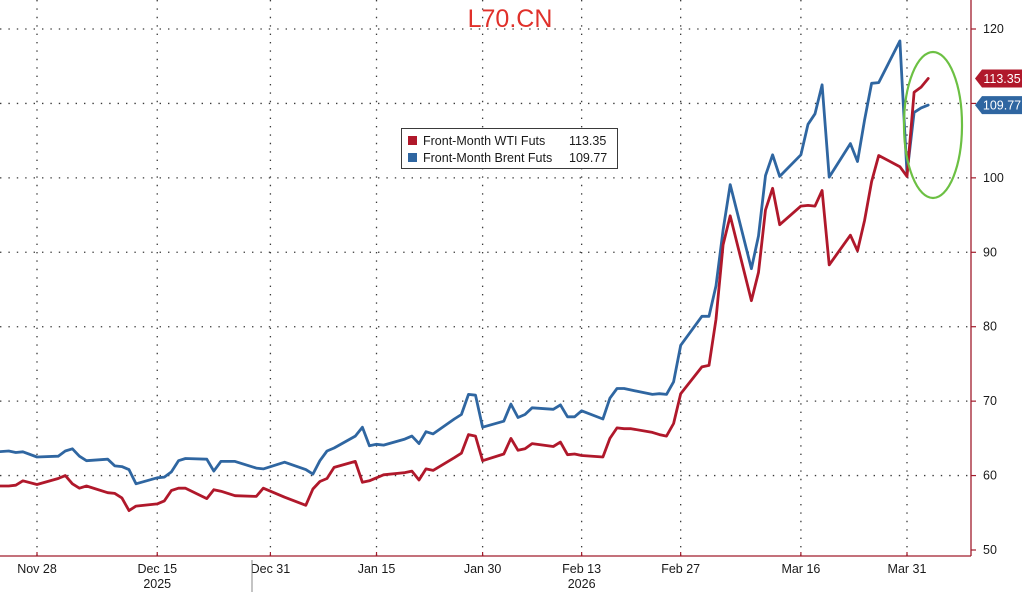 The image size is (1022, 592). Describe the element at coordinates (907, 569) in the screenshot. I see `x-tick-label: Mar 31` at that location.